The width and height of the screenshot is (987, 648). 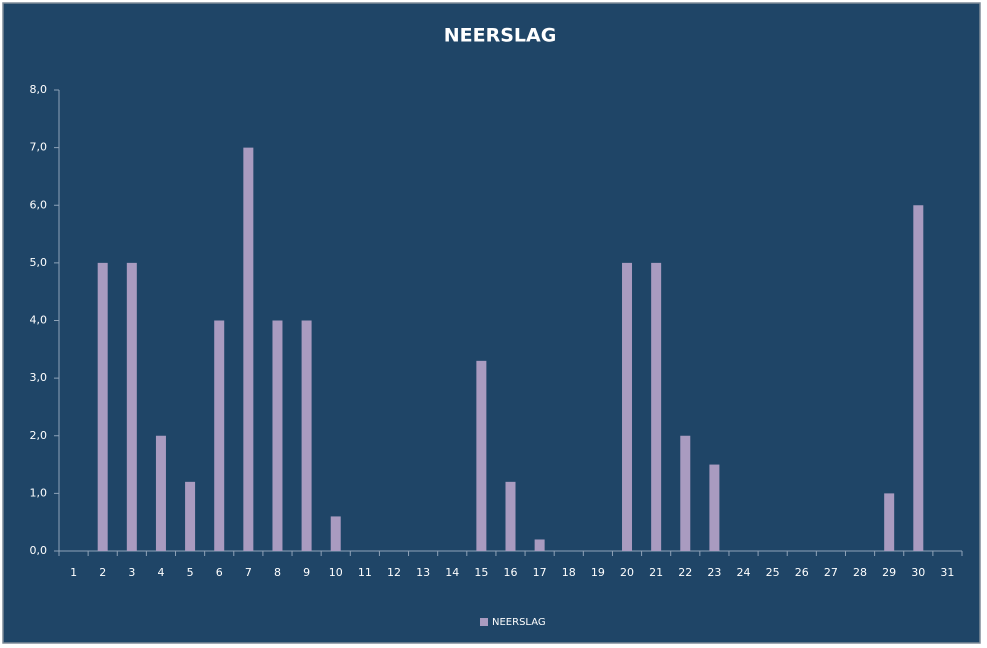 I want to click on x-tick-label: 27, so click(x=831, y=572).